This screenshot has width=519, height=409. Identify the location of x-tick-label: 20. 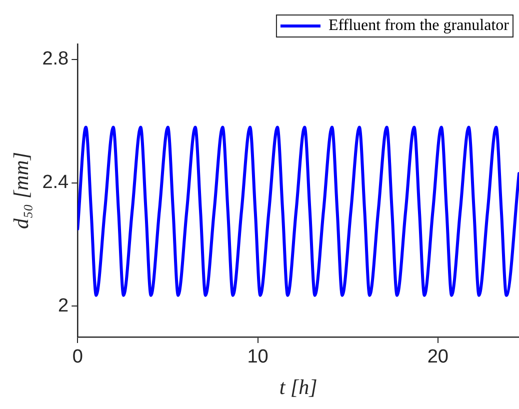
(437, 357).